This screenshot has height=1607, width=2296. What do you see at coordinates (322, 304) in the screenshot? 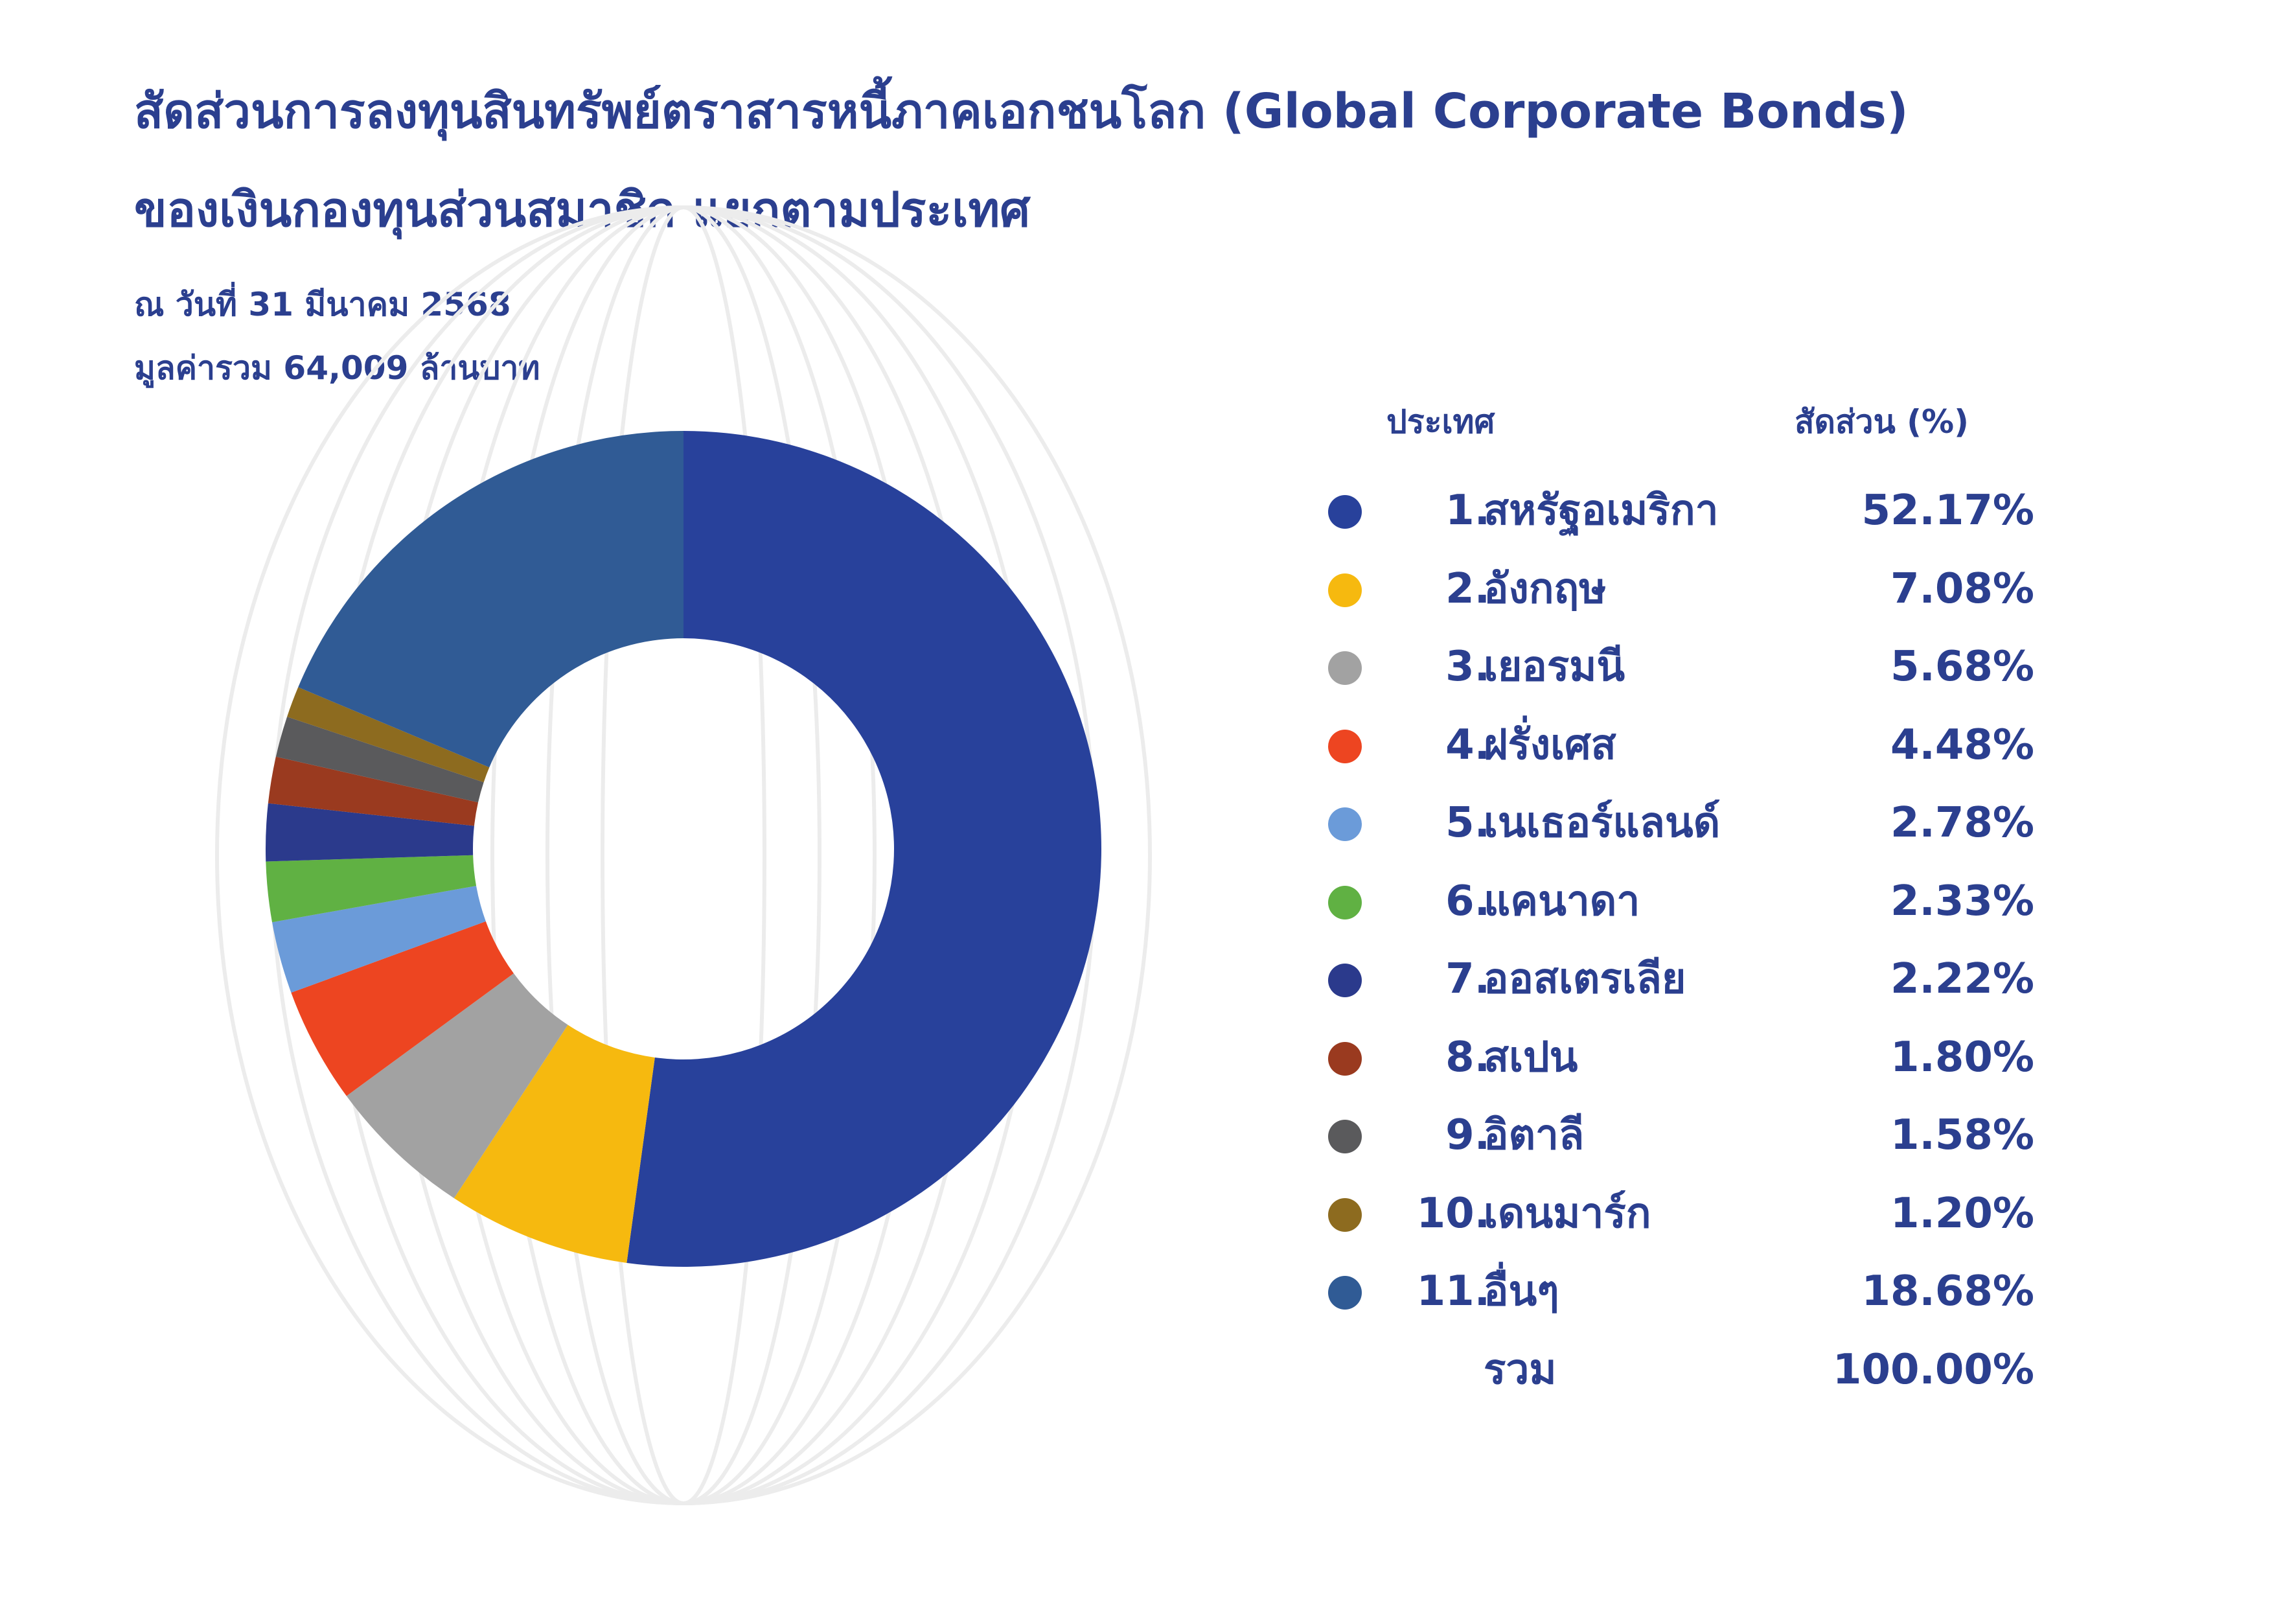
I see `as-of-date: ณ วันที่ 31 มีนาคม 2568` at bounding box center [322, 304].